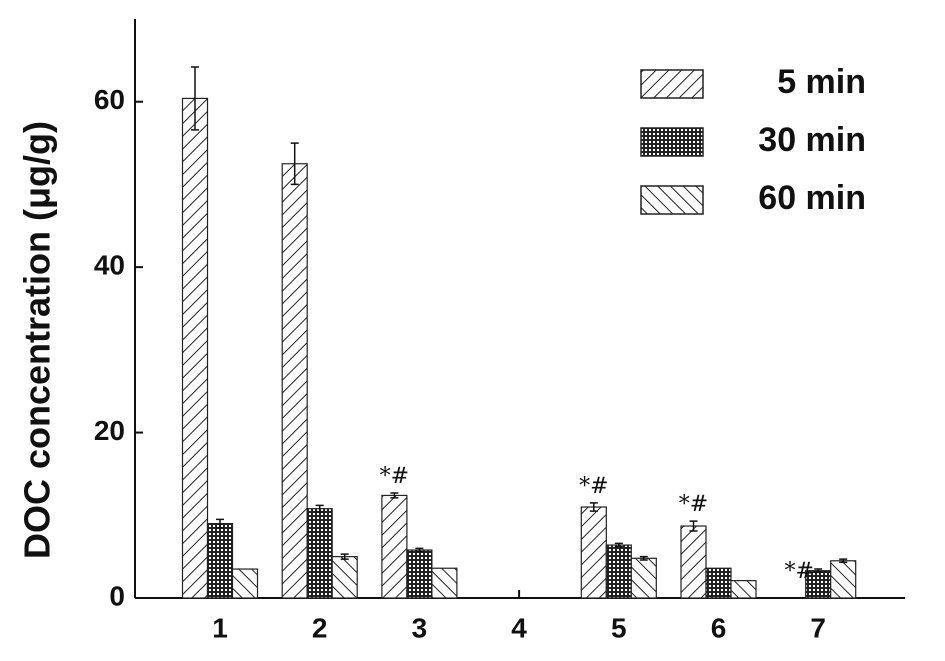 The width and height of the screenshot is (945, 661). I want to click on y-axis-label: DOC concentration (μg/g), so click(37, 340).